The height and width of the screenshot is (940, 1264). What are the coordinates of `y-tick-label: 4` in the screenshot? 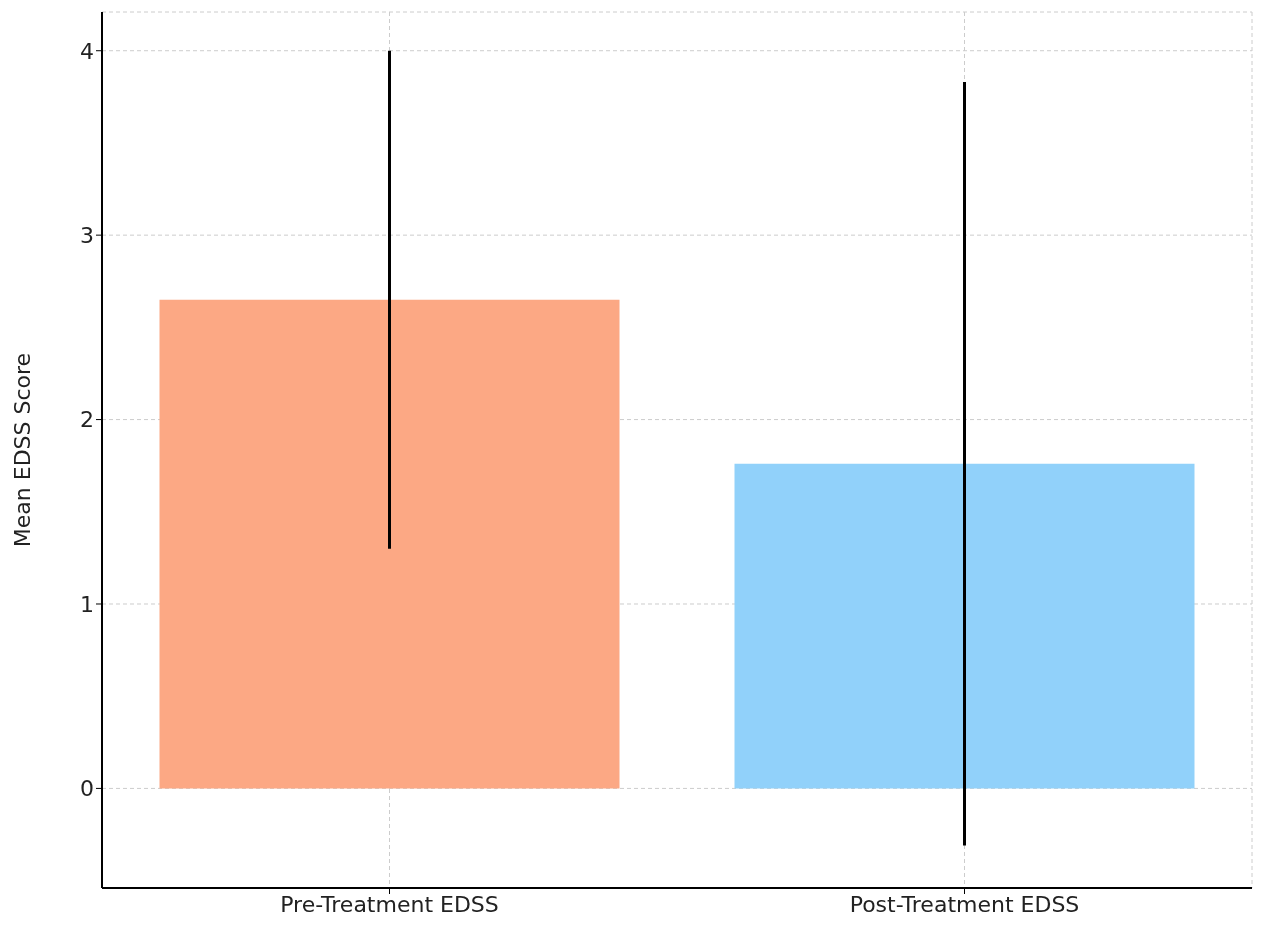 It's located at (87, 51).